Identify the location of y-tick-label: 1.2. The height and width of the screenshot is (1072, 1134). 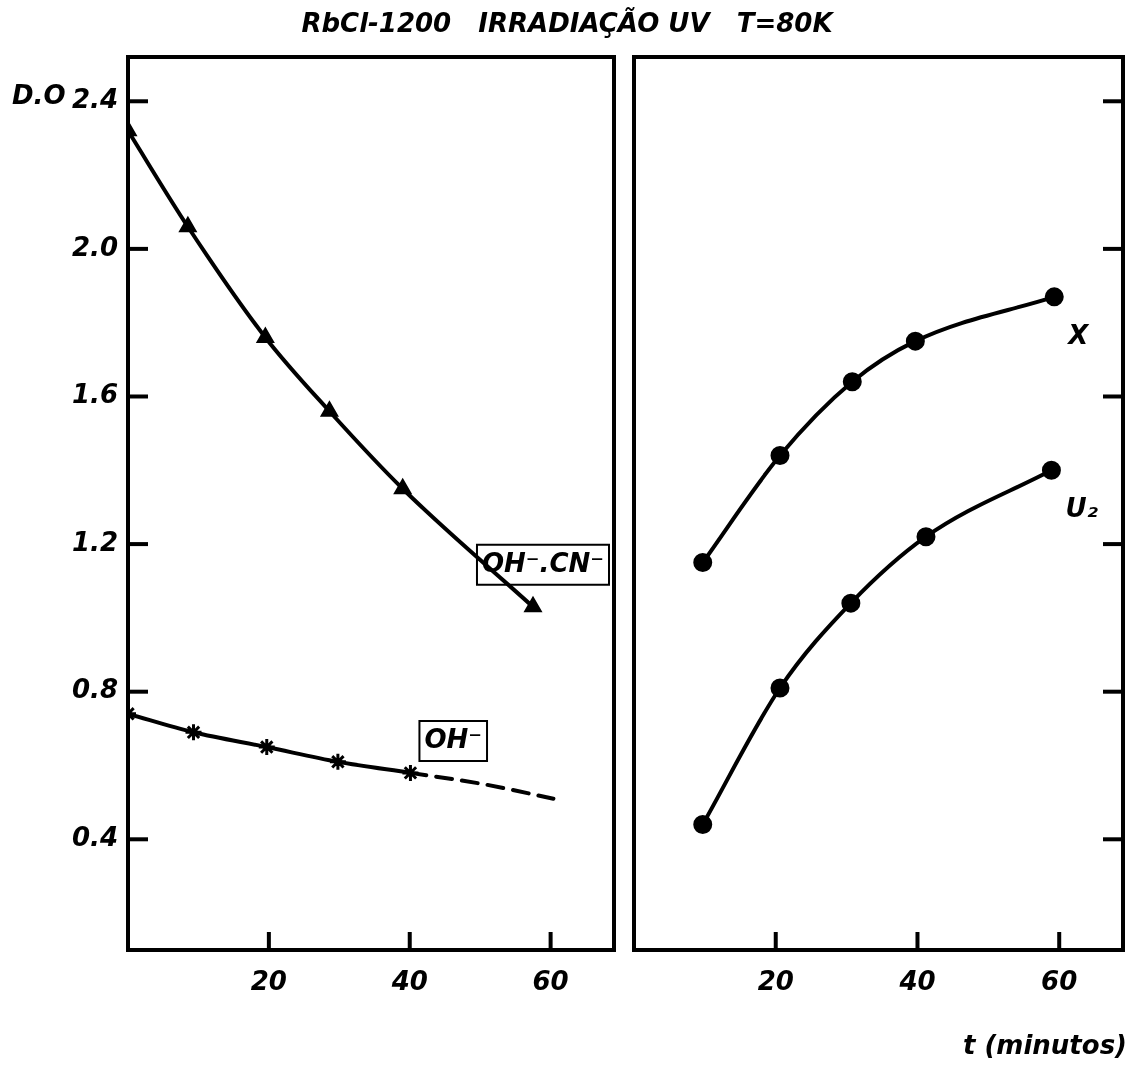
(94, 541).